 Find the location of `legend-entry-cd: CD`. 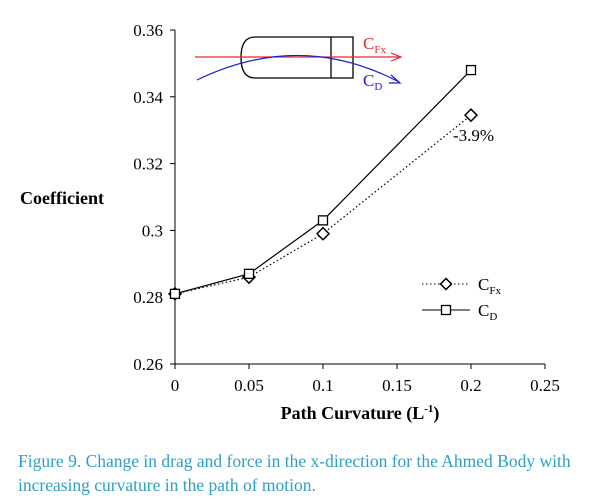

legend-entry-cd: CD is located at coordinates (459, 312).